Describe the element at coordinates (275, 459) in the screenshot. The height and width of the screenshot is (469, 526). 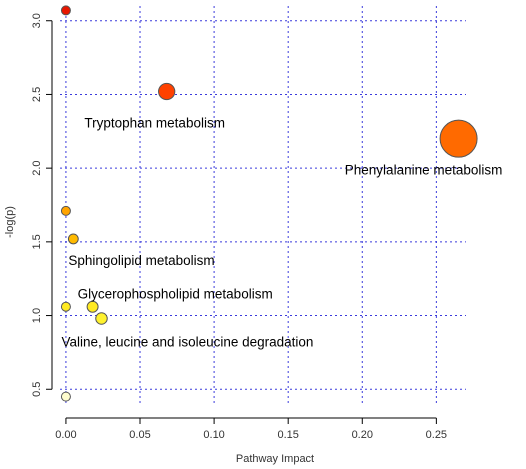
I see `x-axis-title: Pathway Impact` at that location.